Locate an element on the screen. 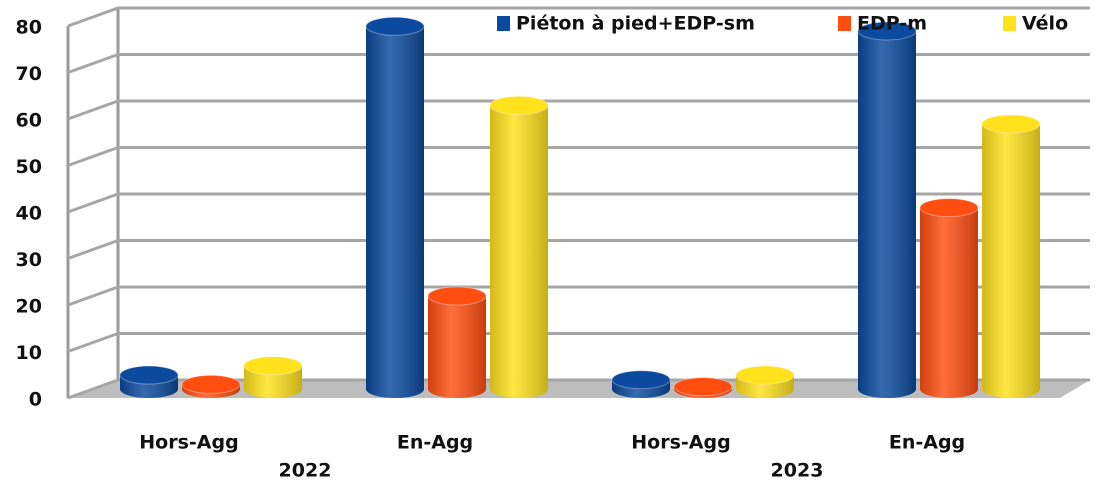 The height and width of the screenshot is (486, 1108). legend-label: EDP-m is located at coordinates (892, 24).